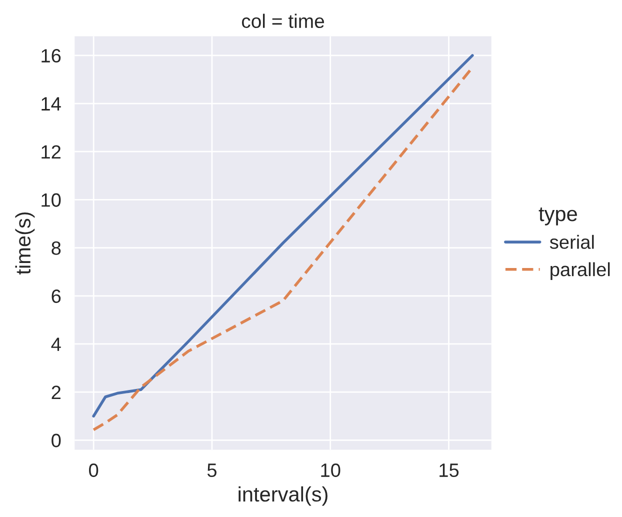 The image size is (622, 517). Describe the element at coordinates (56, 248) in the screenshot. I see `y-tick-label: 8` at that location.